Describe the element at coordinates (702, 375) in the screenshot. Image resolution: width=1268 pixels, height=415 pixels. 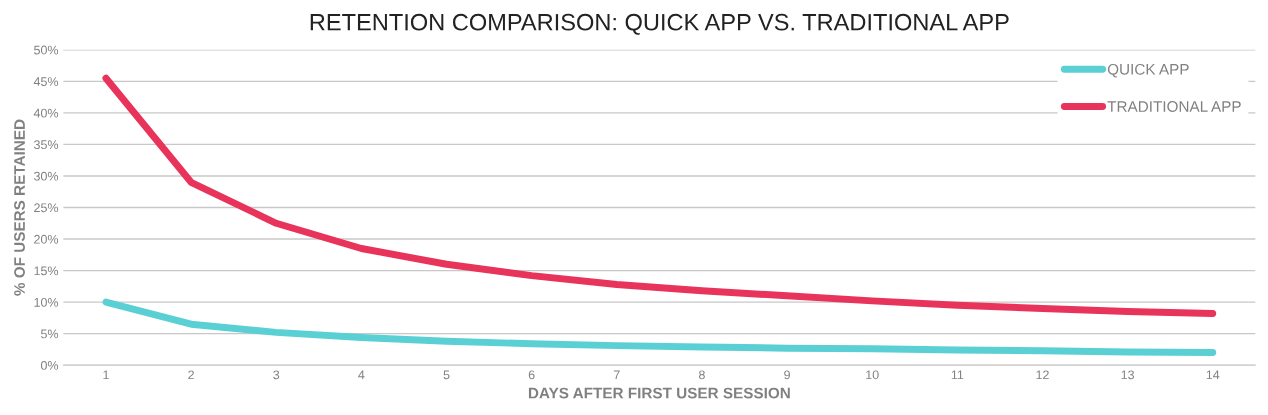
I see `x-tick-label: 8` at that location.